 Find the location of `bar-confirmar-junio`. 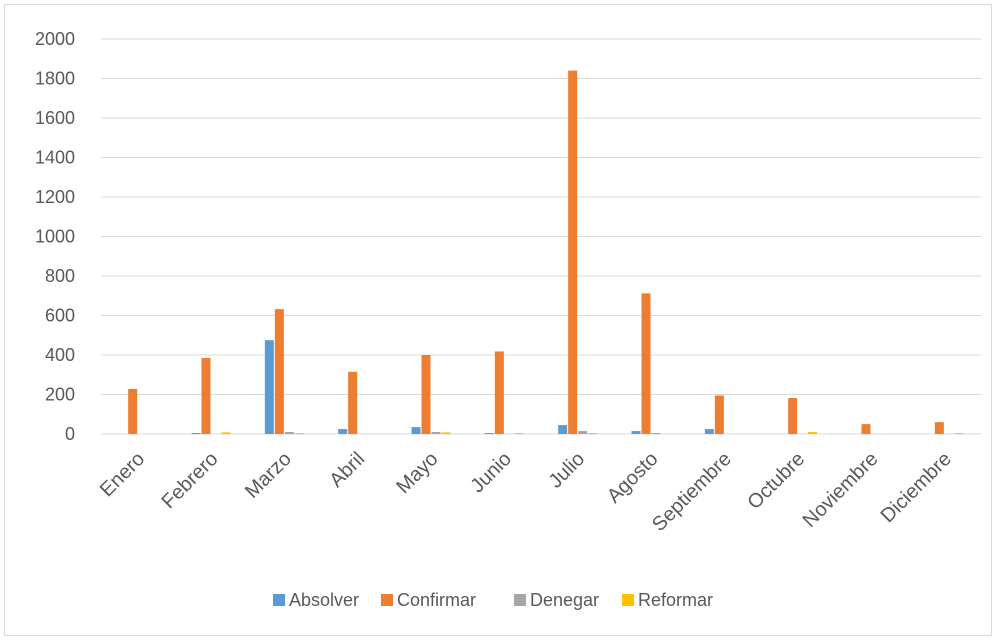

bar-confirmar-junio is located at coordinates (499, 392).